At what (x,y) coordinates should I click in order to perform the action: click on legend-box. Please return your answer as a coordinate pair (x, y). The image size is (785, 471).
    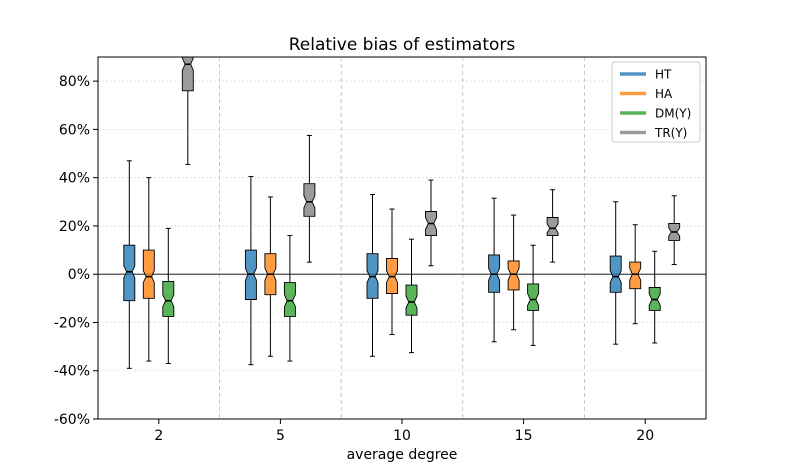
    Looking at the image, I should click on (656, 102).